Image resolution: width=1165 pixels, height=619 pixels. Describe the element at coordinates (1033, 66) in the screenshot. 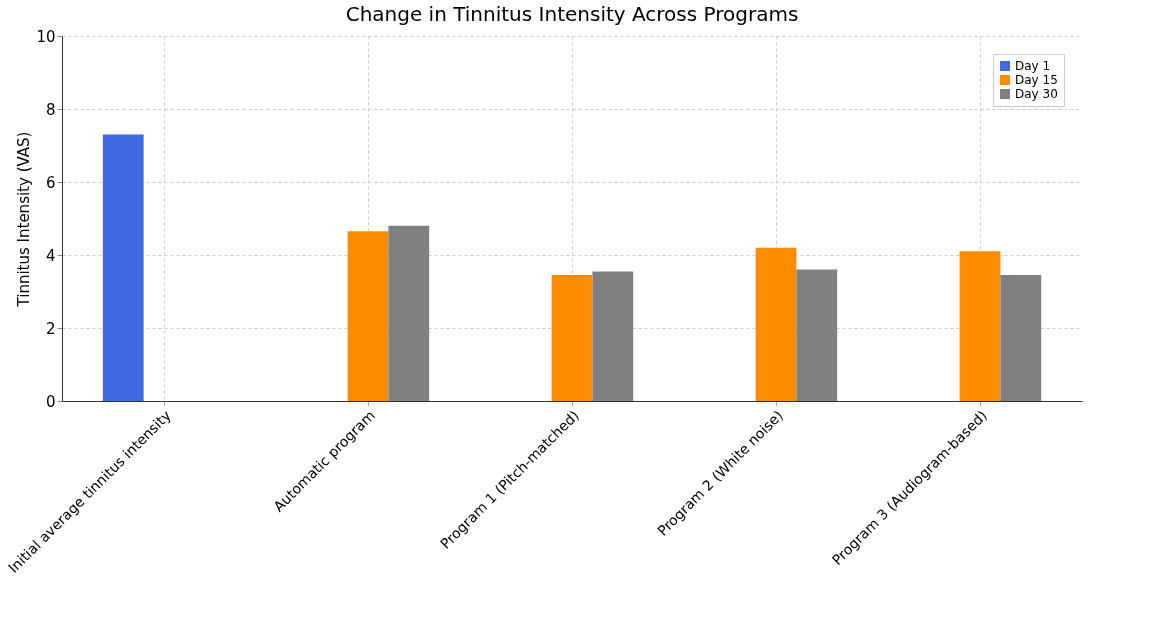

I see `legend-label: Day 1` at that location.